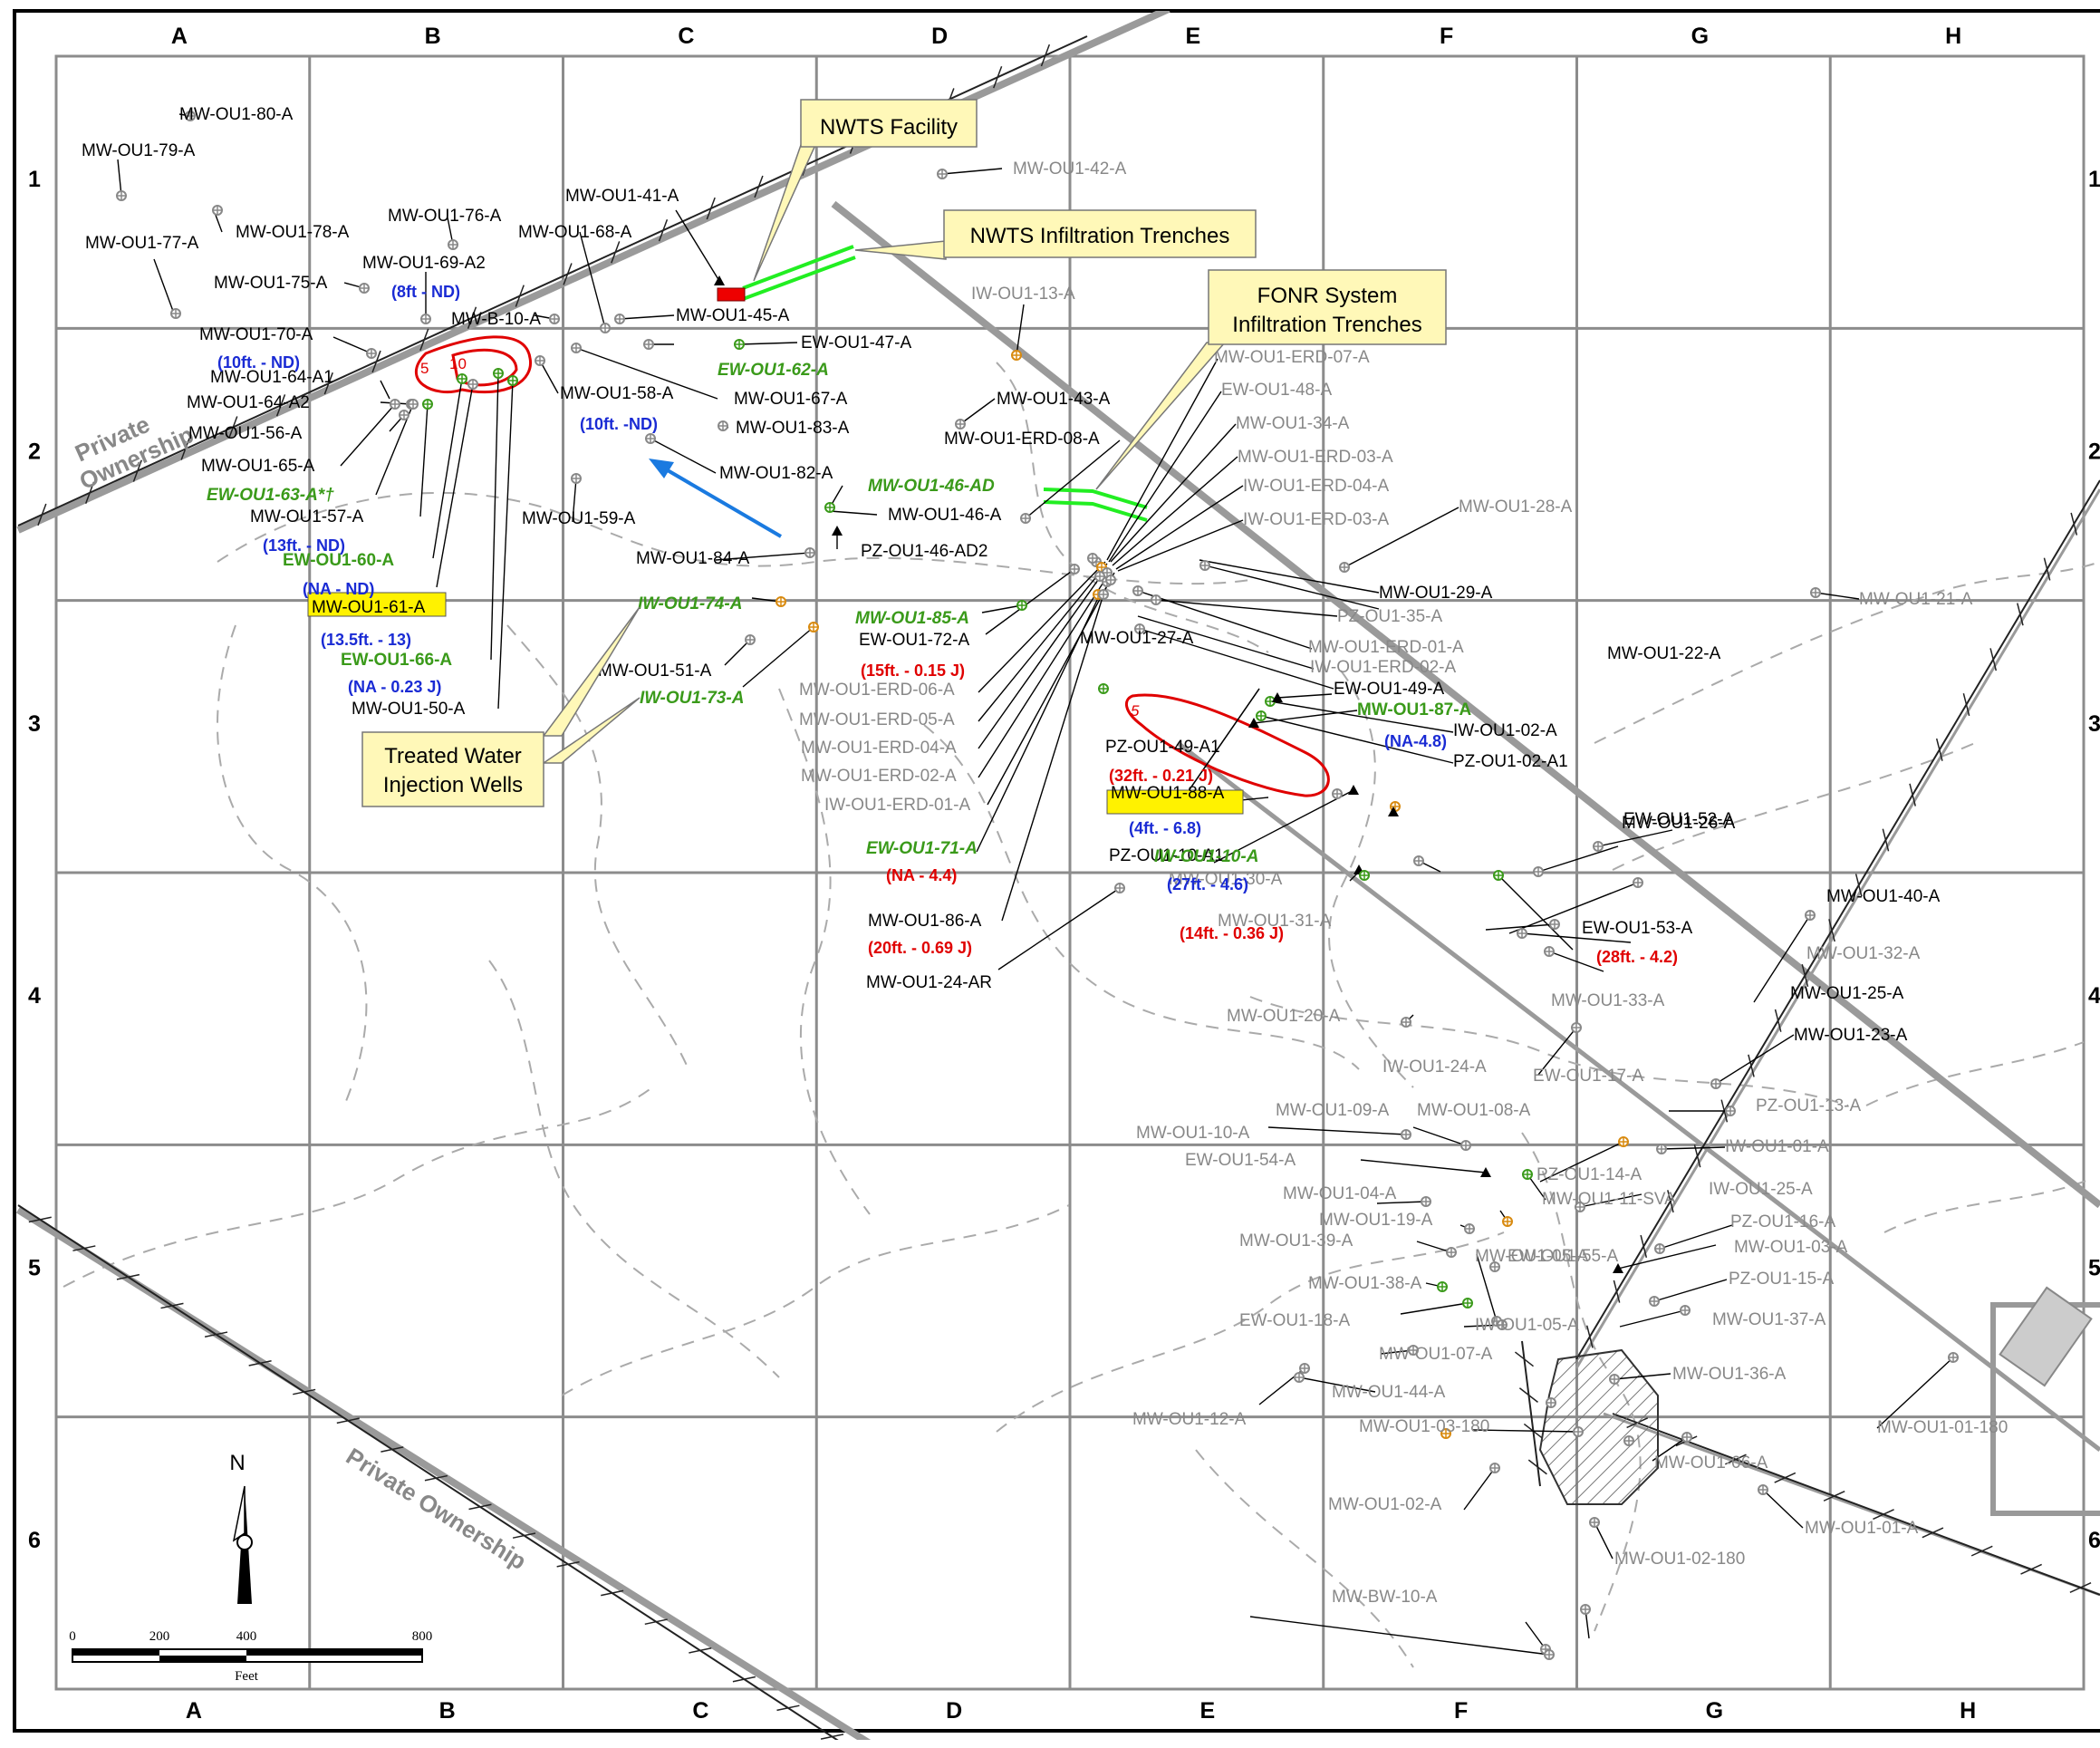  Describe the element at coordinates (72, 1636) in the screenshot. I see `scale-tick-0: 0` at that location.